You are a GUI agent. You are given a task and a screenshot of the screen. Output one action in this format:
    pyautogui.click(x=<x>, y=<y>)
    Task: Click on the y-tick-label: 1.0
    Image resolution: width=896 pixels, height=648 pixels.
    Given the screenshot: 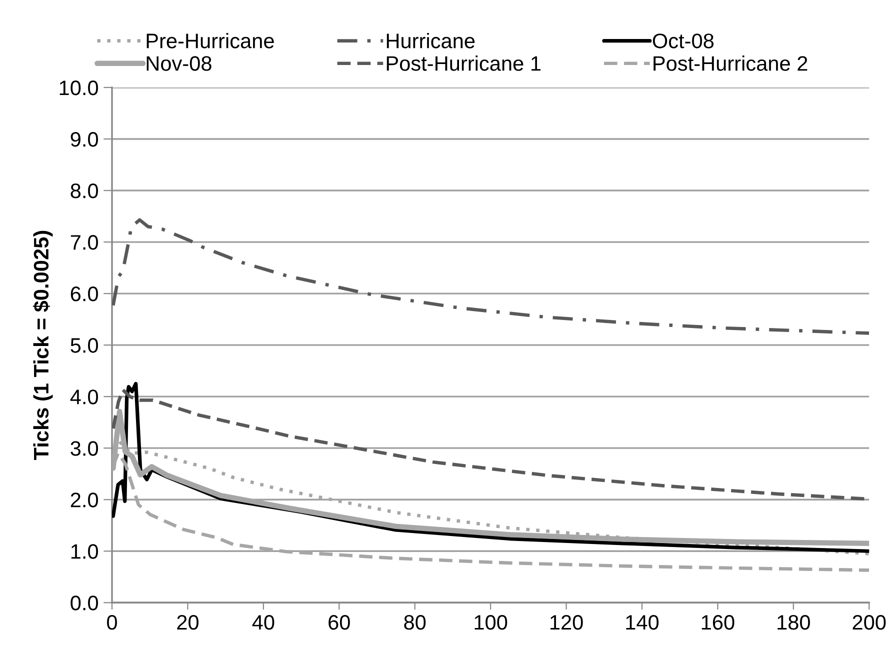 What is the action you would take?
    pyautogui.click(x=84, y=551)
    